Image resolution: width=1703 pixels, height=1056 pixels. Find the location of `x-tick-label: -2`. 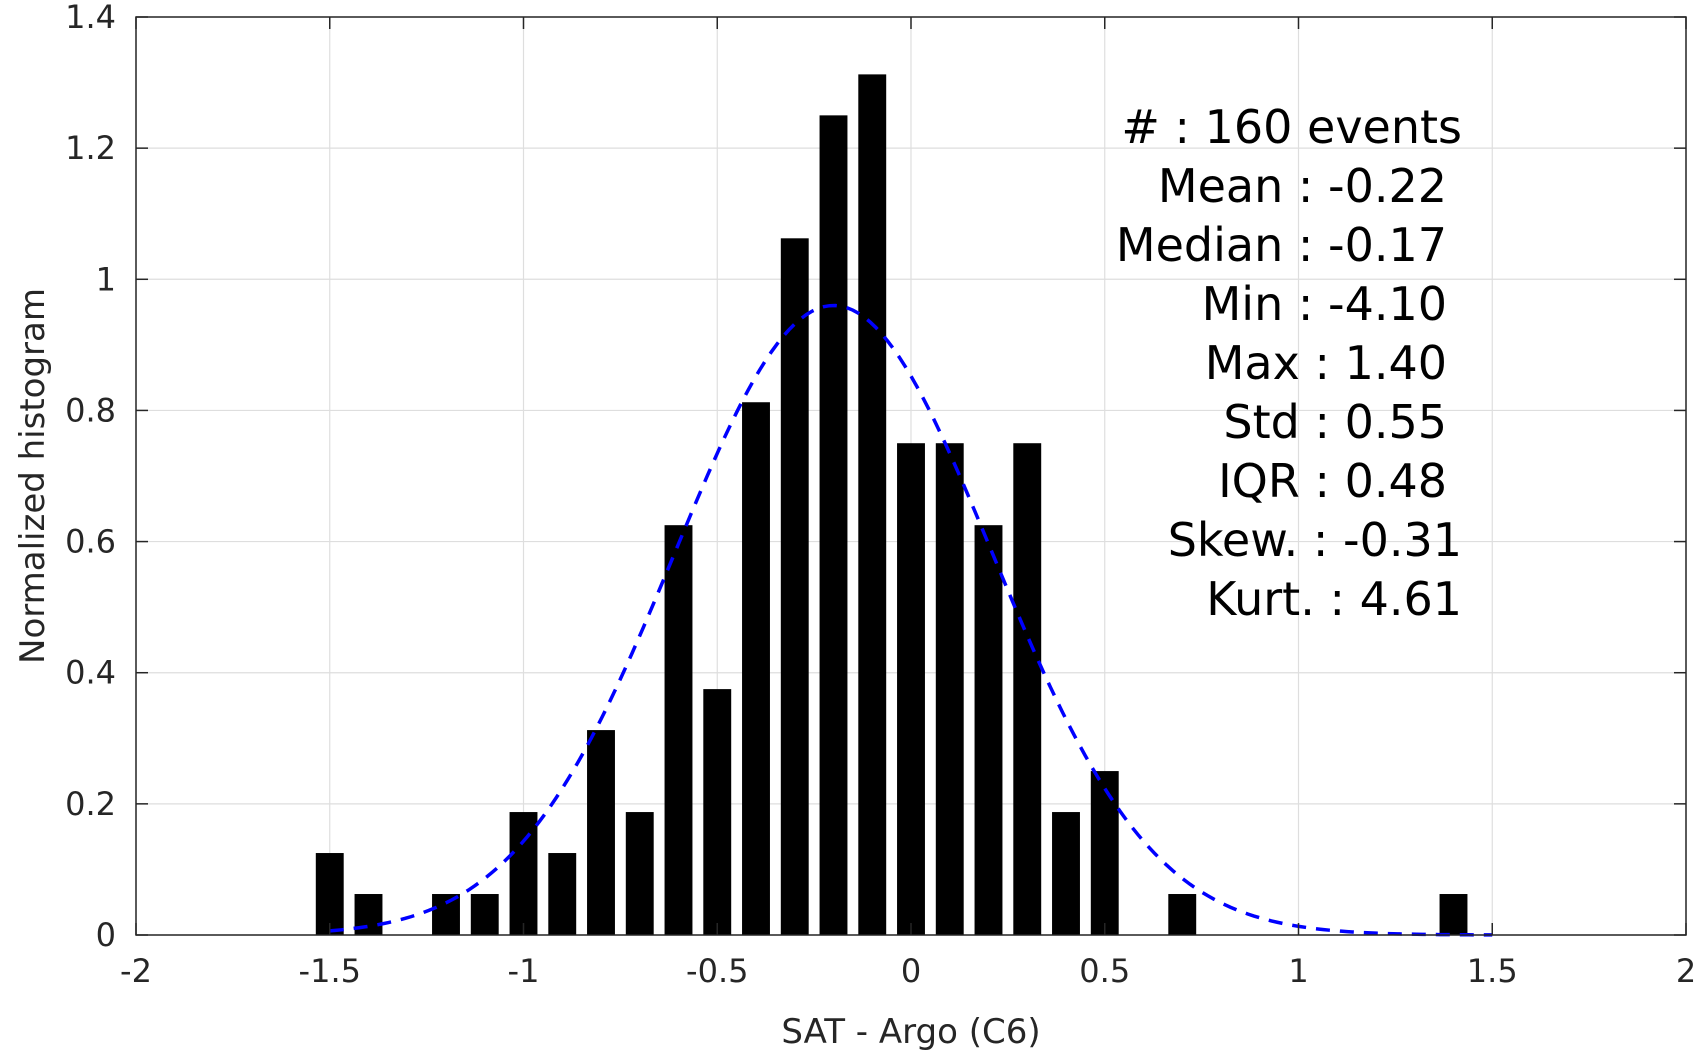

x-tick-label: -2 is located at coordinates (136, 971).